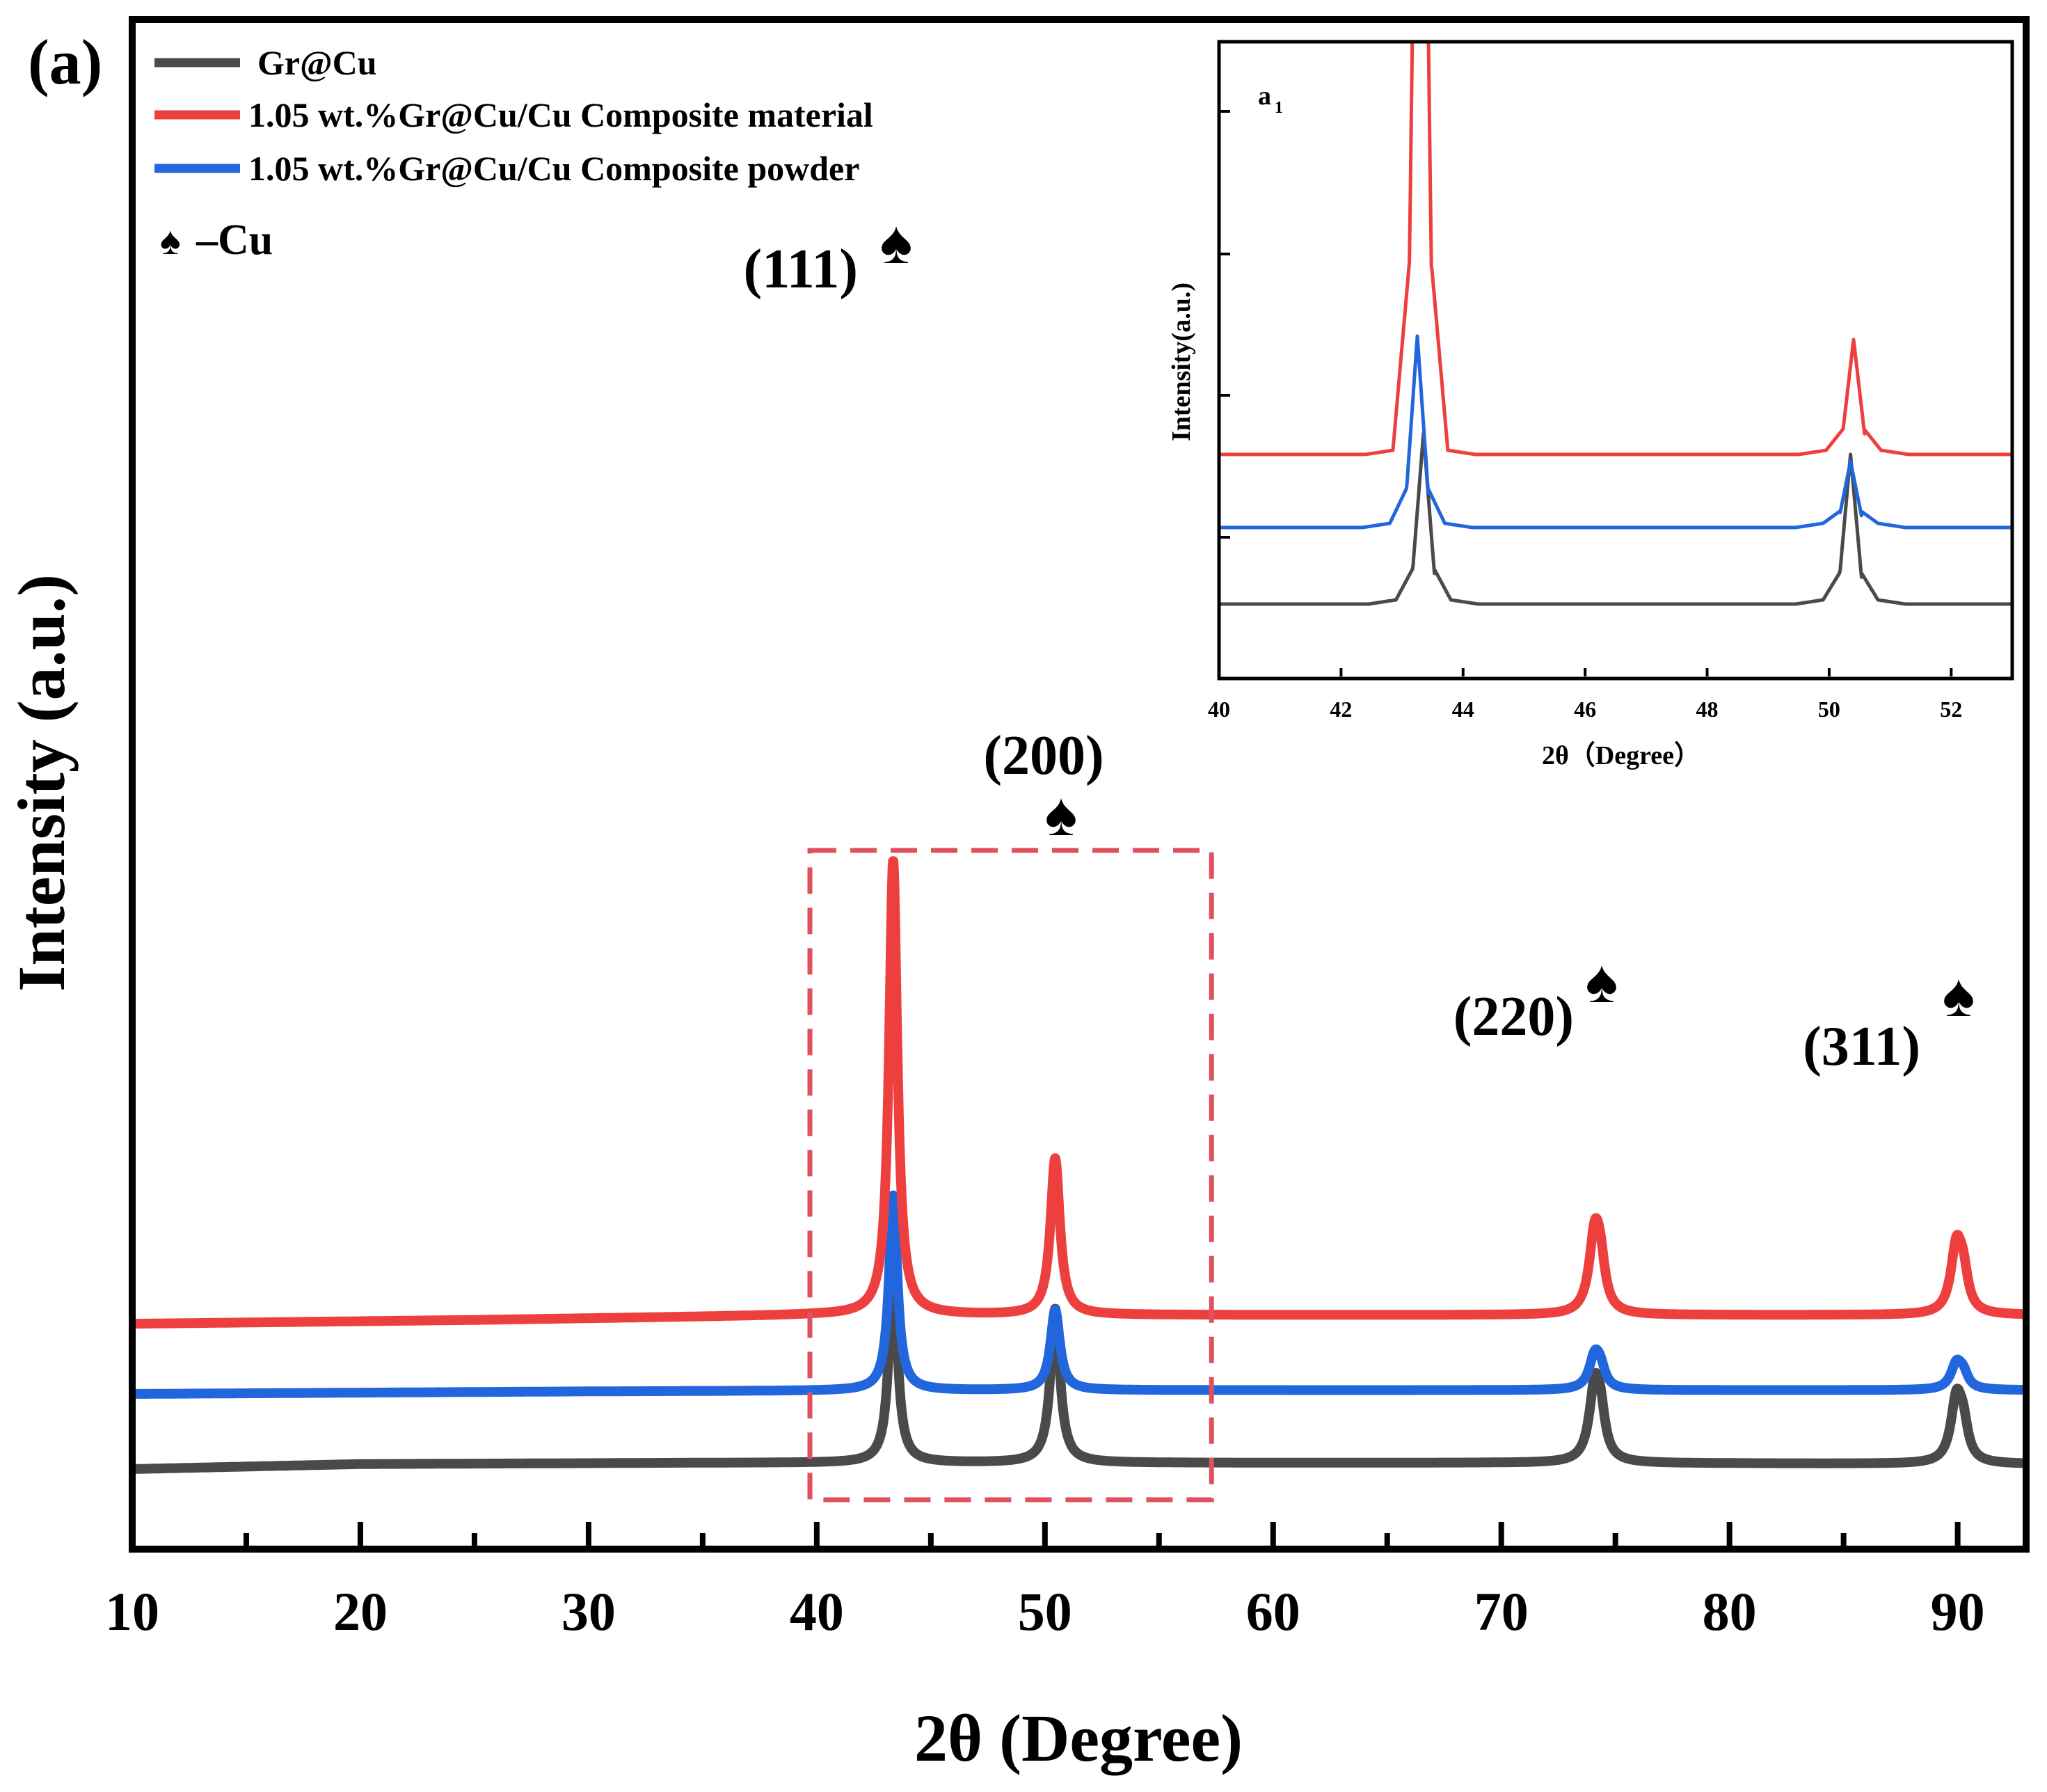 The height and width of the screenshot is (1792, 2047). Describe the element at coordinates (1829, 709) in the screenshot. I see `inset-x-tick-label-50: 50` at that location.